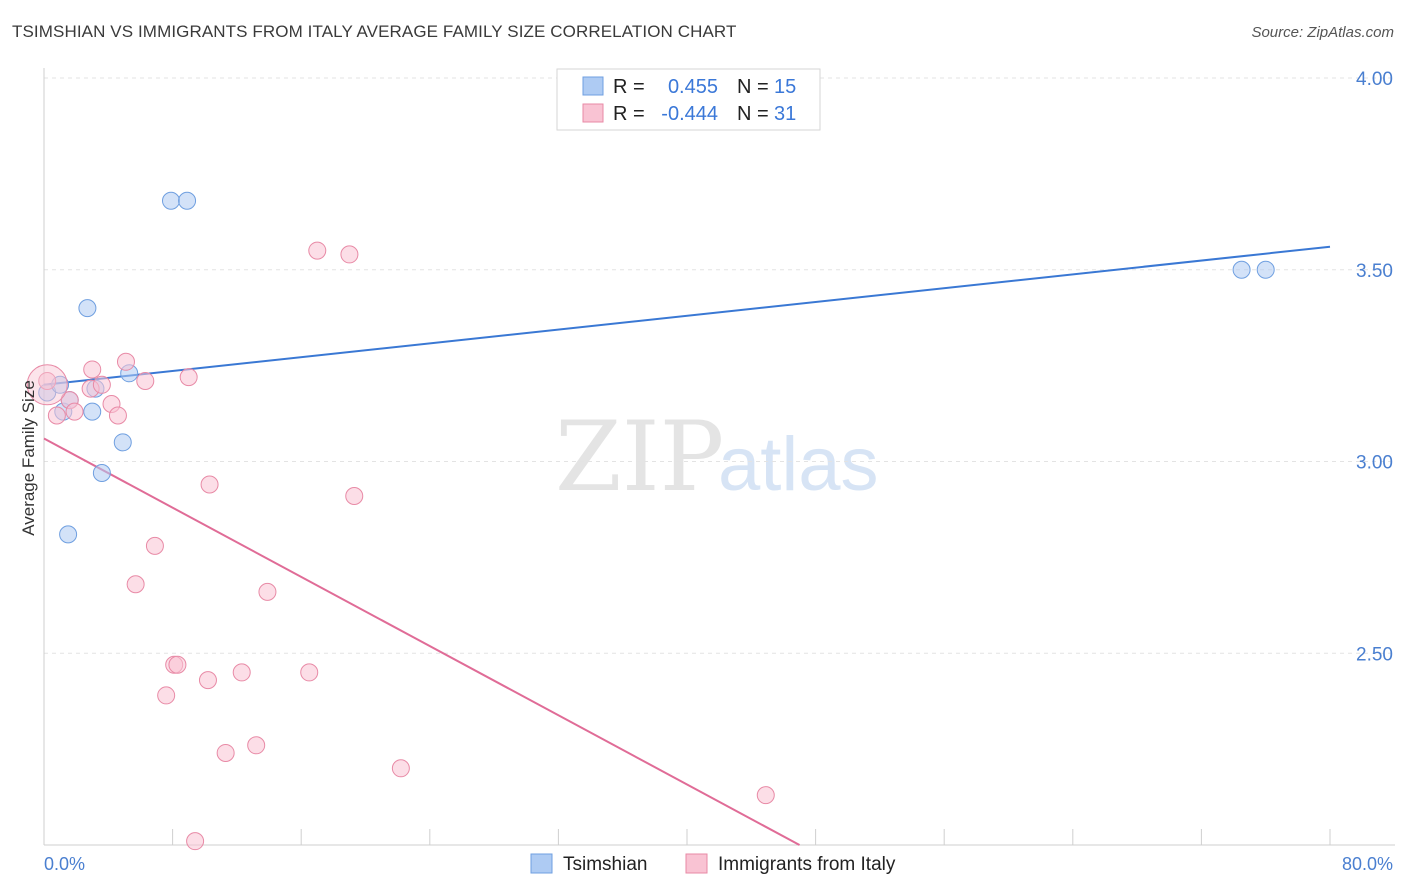 The width and height of the screenshot is (1406, 892). What do you see at coordinates (629, 114) in the screenshot?
I see `legend-r-label-2: R =` at bounding box center [629, 114].